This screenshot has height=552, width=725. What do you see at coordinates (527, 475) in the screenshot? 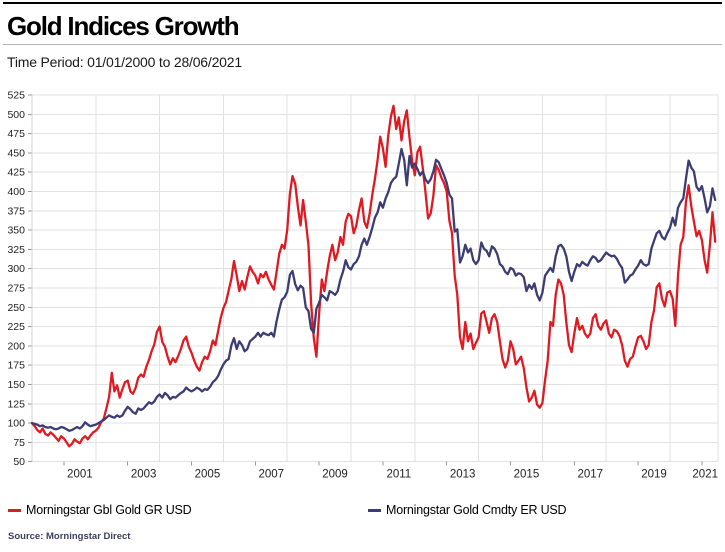
I see `x-axis-label-2015: 2015` at bounding box center [527, 475].